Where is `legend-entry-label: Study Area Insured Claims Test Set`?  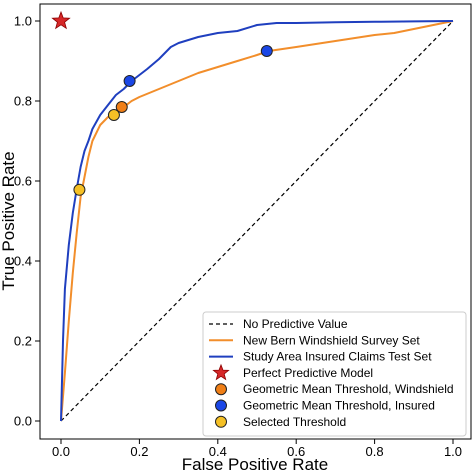
legend-entry-label: Study Area Insured Claims Test Set is located at coordinates (337, 357).